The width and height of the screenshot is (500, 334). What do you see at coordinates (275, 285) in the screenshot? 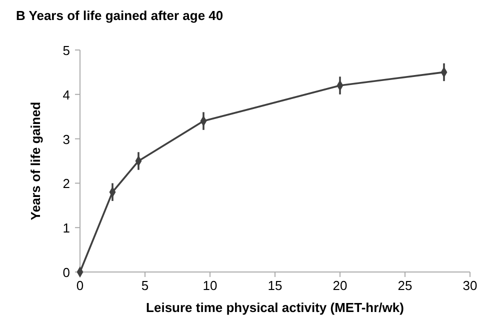
I see `x-tick-label: 15` at bounding box center [275, 285].